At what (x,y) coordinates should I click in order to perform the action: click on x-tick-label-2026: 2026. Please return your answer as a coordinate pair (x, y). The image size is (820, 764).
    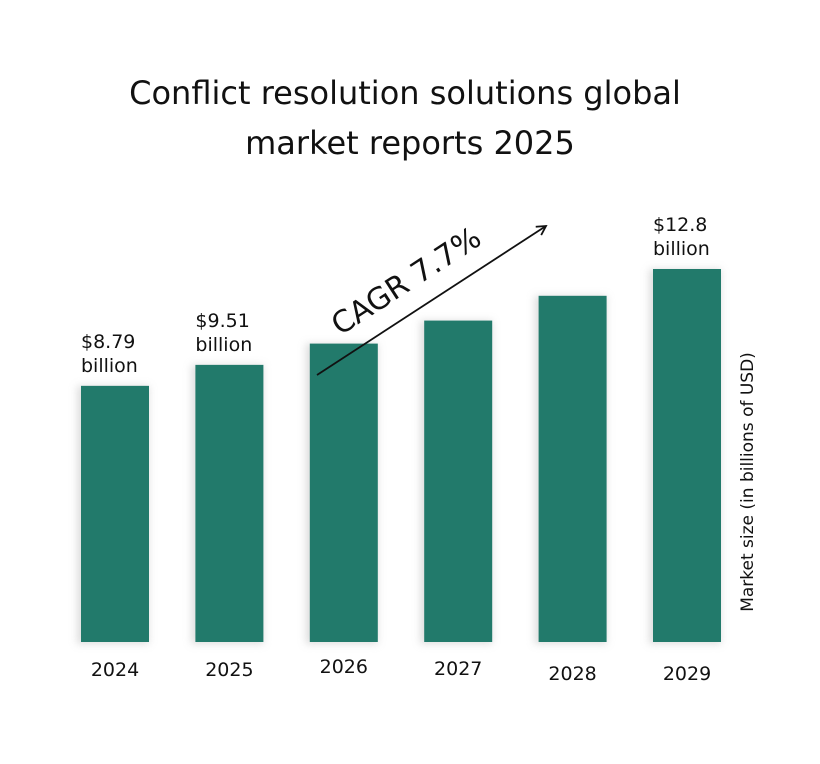
    Looking at the image, I should click on (344, 667).